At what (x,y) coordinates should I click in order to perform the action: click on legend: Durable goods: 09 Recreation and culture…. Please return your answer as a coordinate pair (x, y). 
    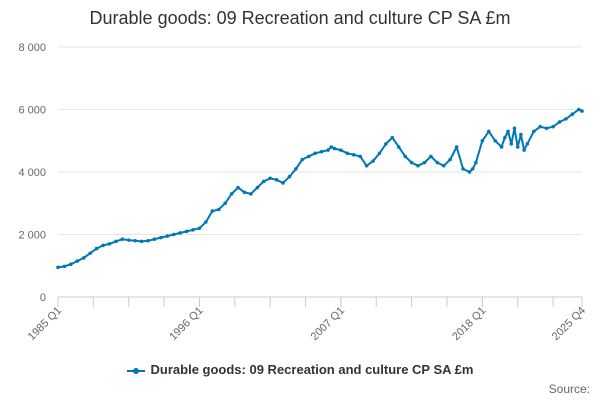
    Looking at the image, I should click on (300, 369).